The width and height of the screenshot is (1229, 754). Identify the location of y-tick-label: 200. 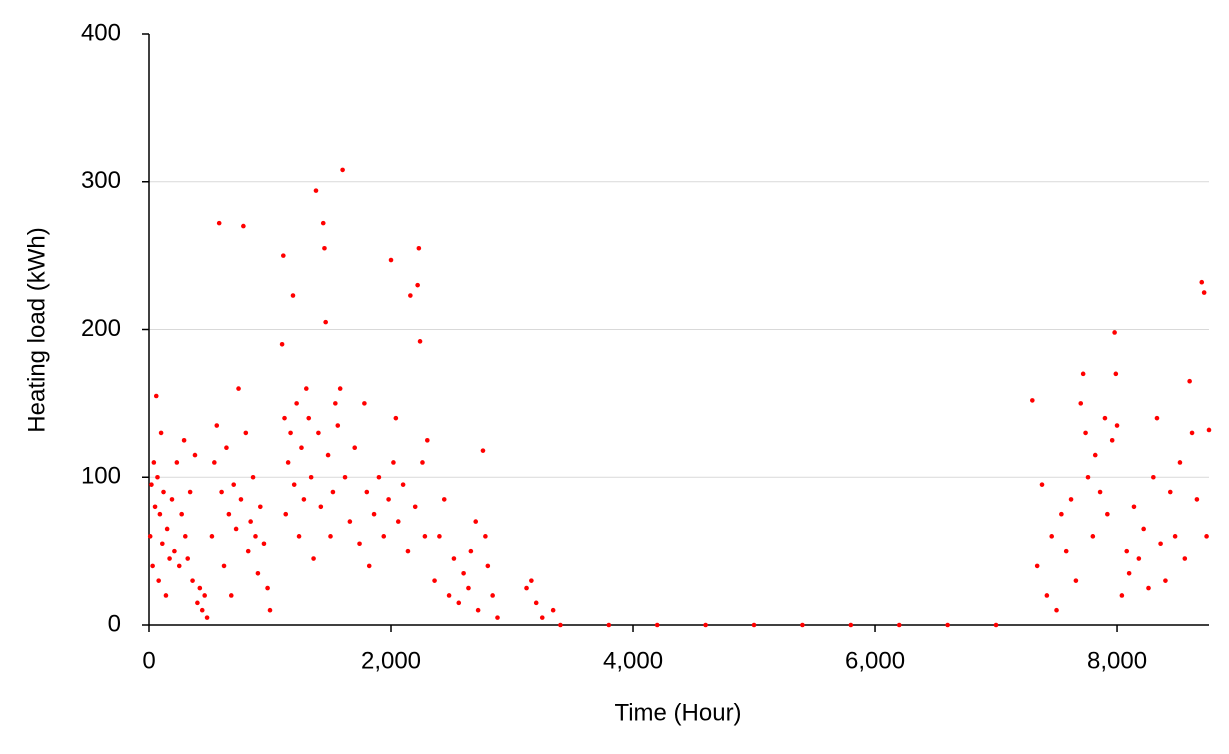
(101, 328).